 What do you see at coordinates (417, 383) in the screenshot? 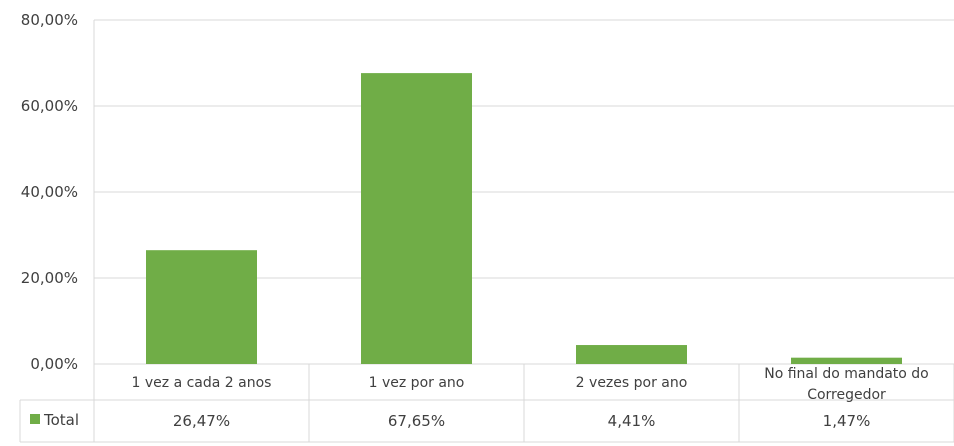
I see `x-category-label: 1 vez por ano` at bounding box center [417, 383].